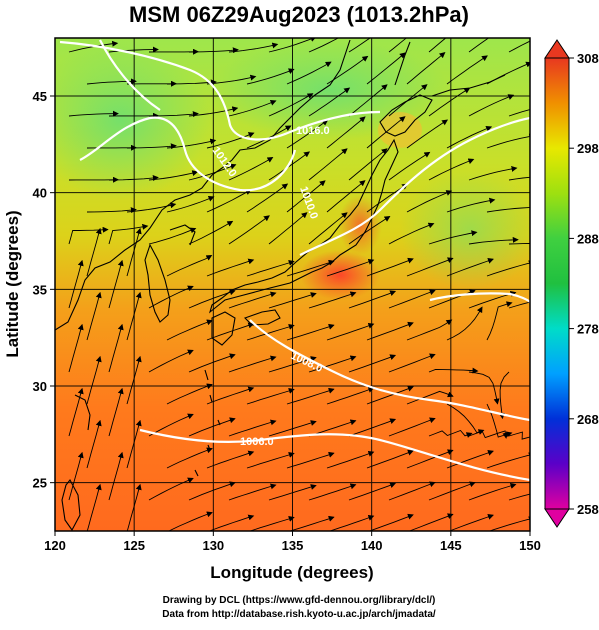  I want to click on x-axis: 120 125 130 135 140 145 150, so click(292, 542).